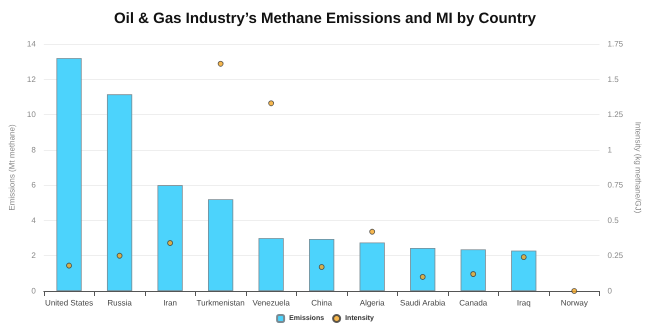 The height and width of the screenshot is (331, 650). Describe the element at coordinates (616, 185) in the screenshot. I see `y2-tick-label: 0.75` at that location.